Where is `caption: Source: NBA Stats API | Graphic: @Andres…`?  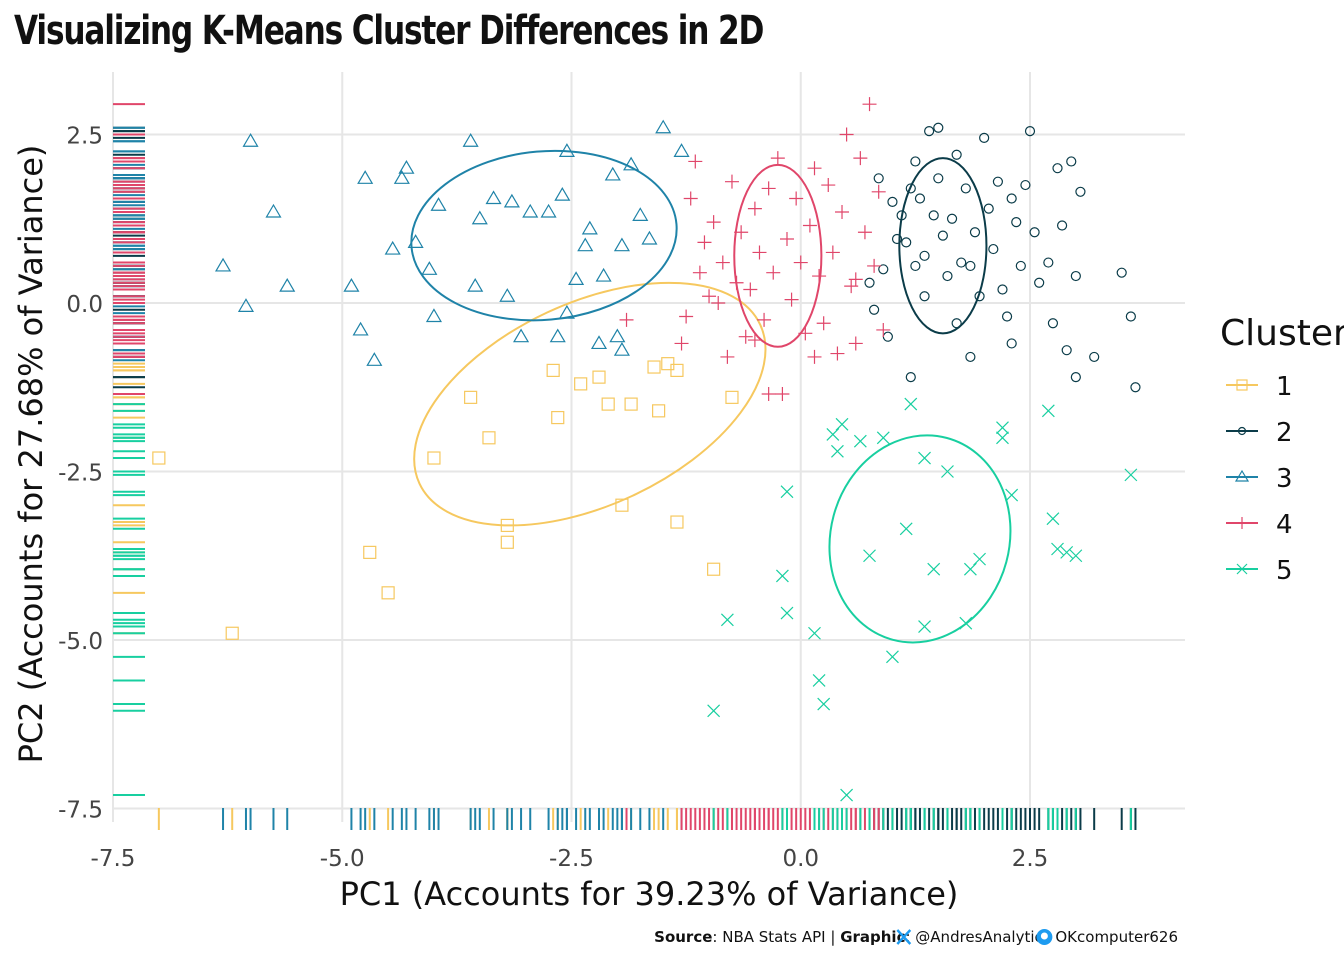
caption: Source: NBA Stats API | Graphic: @Andres… is located at coordinates (916, 937).